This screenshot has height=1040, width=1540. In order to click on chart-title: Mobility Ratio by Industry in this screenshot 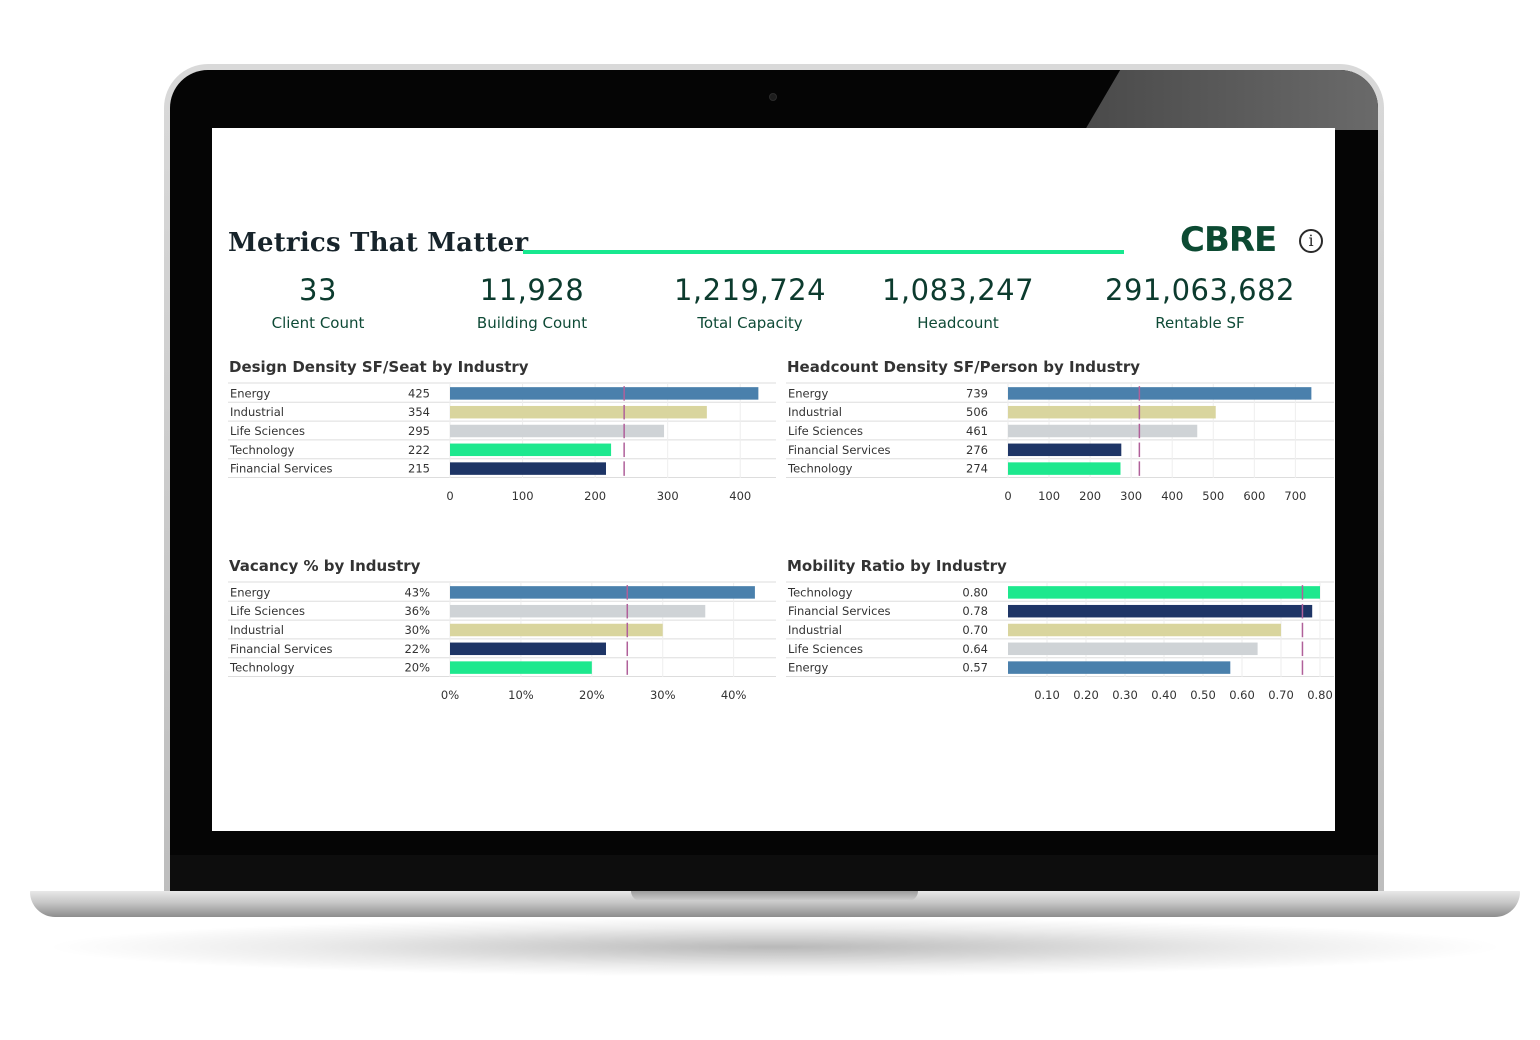, I will do `click(897, 566)`.